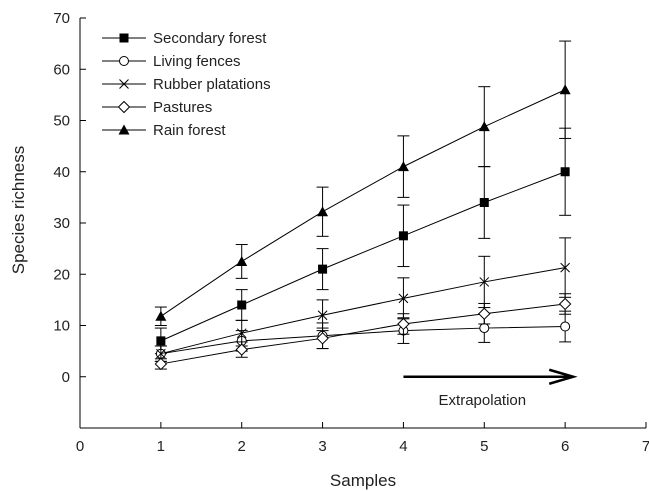 Image resolution: width=649 pixels, height=491 pixels. I want to click on y-tick-label: 70, so click(61, 18).